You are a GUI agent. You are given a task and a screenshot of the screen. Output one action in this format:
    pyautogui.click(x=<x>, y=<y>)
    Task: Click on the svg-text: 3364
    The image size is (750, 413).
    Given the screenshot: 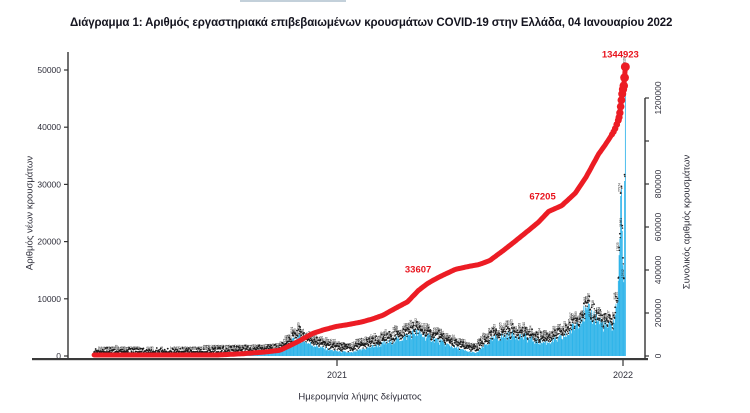 What is the action you would take?
    pyautogui.click(x=397, y=328)
    